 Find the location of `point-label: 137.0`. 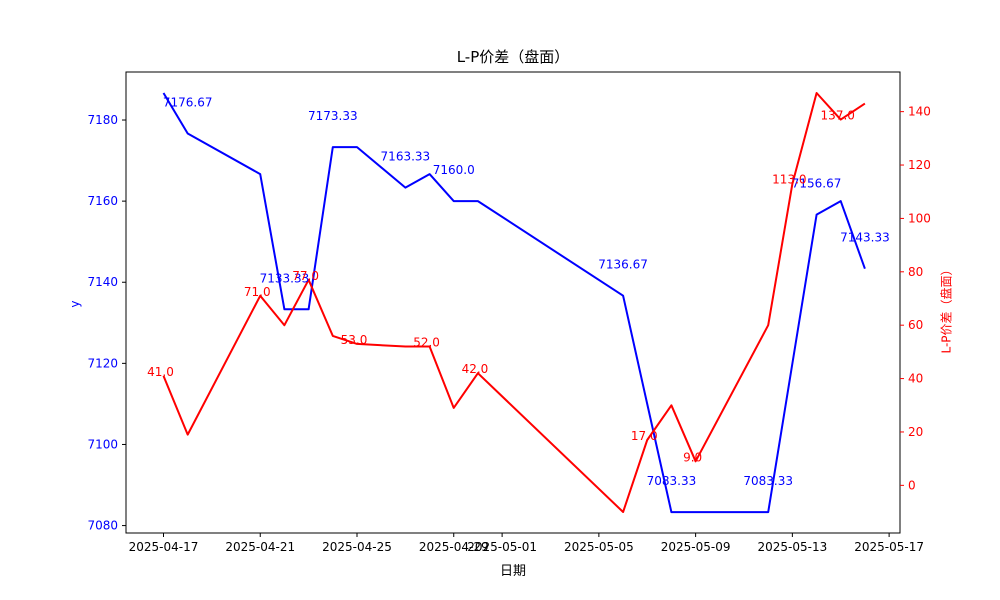

point-label: 137.0 is located at coordinates (838, 116).